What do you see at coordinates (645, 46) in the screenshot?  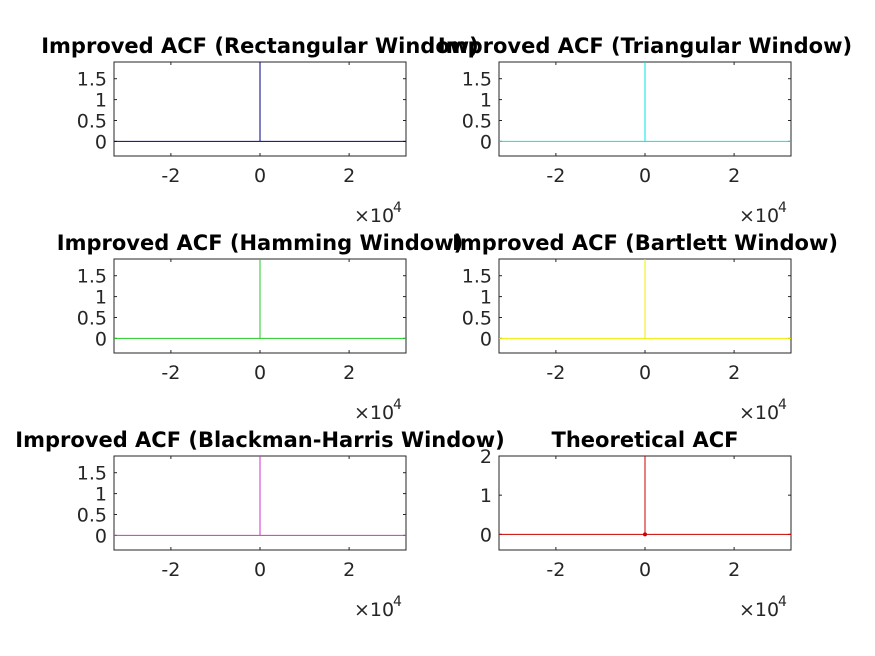 I see `subplot-title: Improved ACF (Triangular Window)` at bounding box center [645, 46].